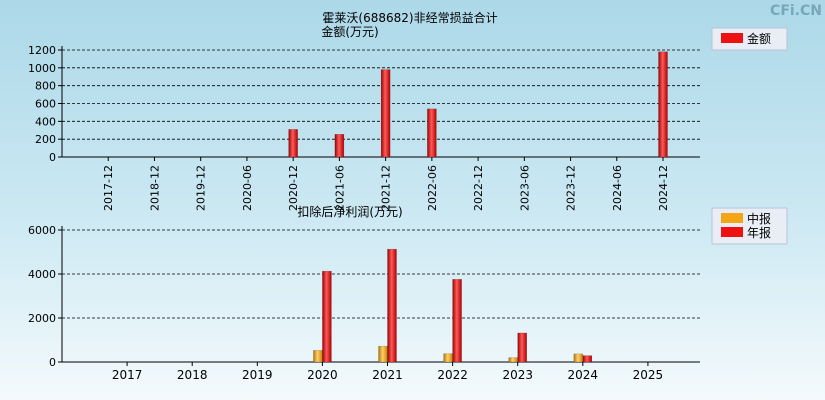  I want to click on x-tick-label: 2017-12, so click(108, 188).